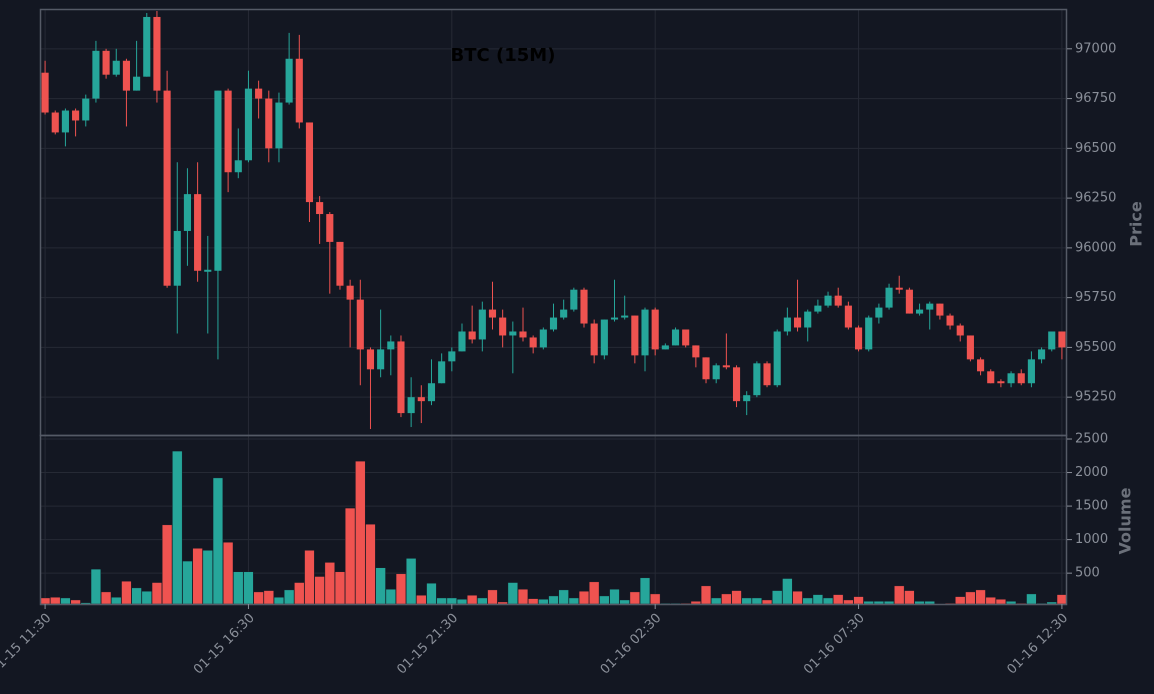 The height and width of the screenshot is (694, 1154). What do you see at coordinates (1095, 98) in the screenshot?
I see `y-tick-label: 96750` at bounding box center [1095, 98].